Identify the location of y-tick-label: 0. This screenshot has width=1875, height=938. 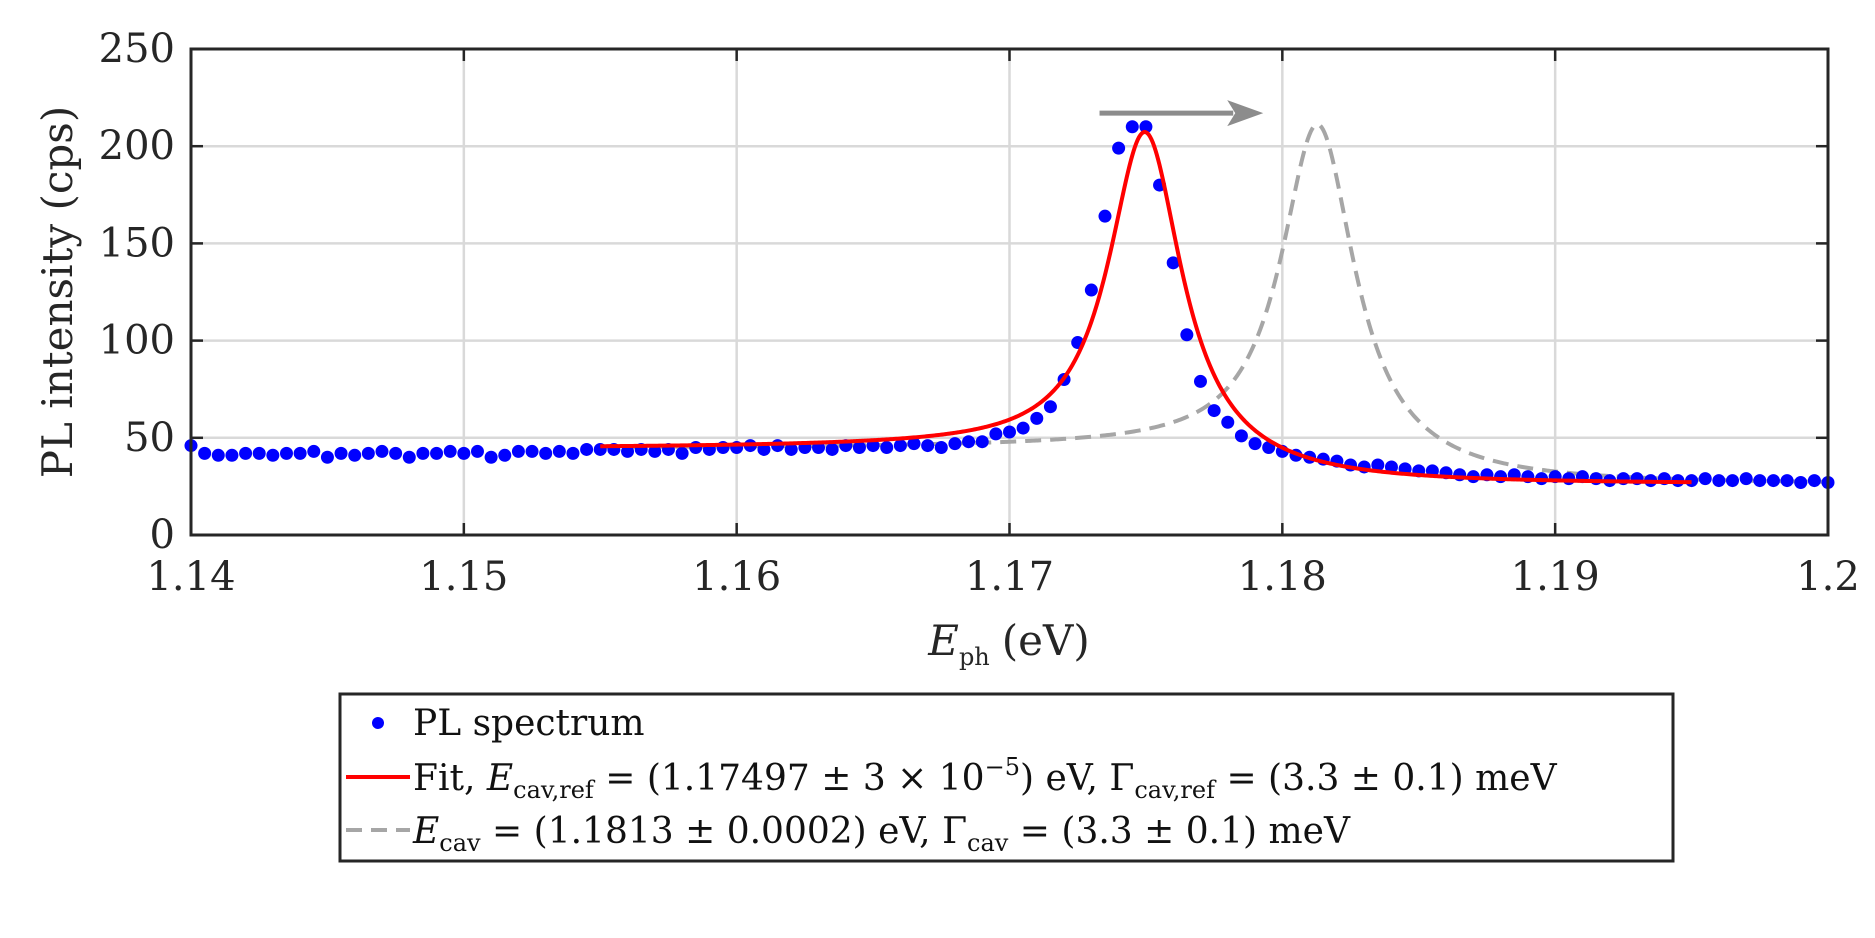
(162, 535).